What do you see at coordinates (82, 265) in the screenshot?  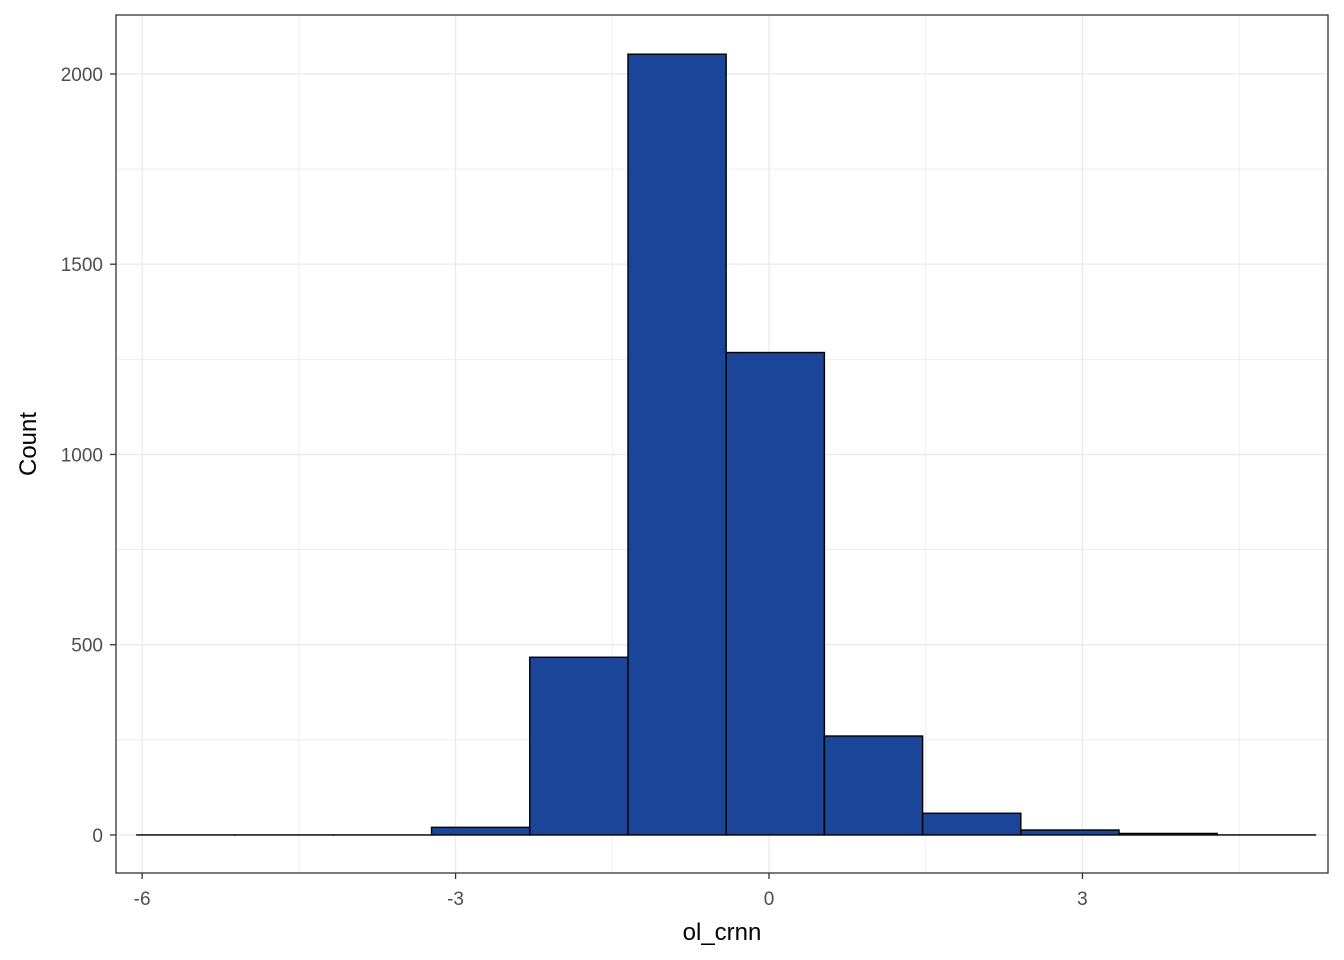 I see `y-tick-label: 1500` at bounding box center [82, 265].